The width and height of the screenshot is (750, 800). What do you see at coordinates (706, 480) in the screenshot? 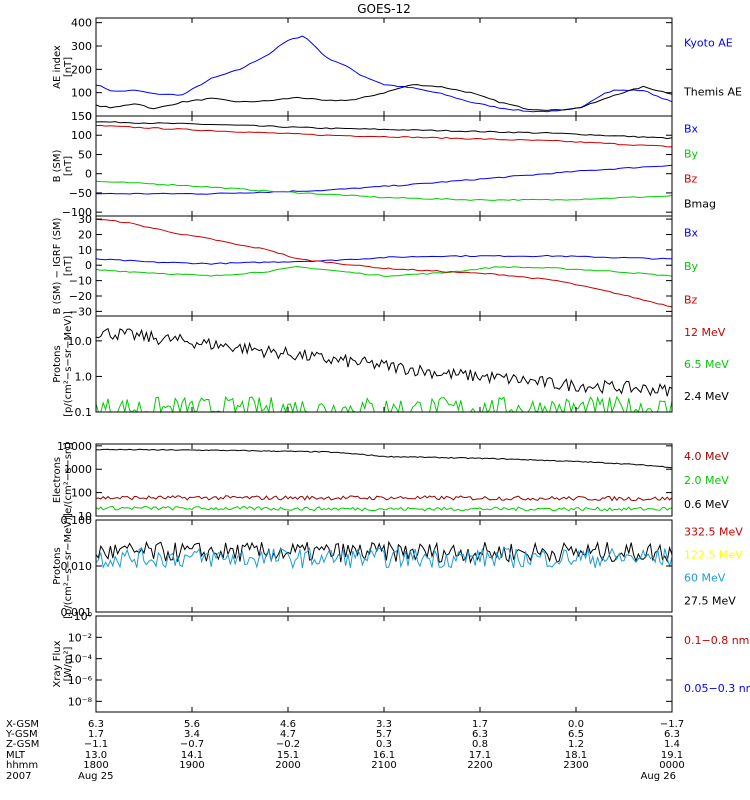
I see `legend-electrons-2-0-mev: 2.0 MeV` at bounding box center [706, 480].